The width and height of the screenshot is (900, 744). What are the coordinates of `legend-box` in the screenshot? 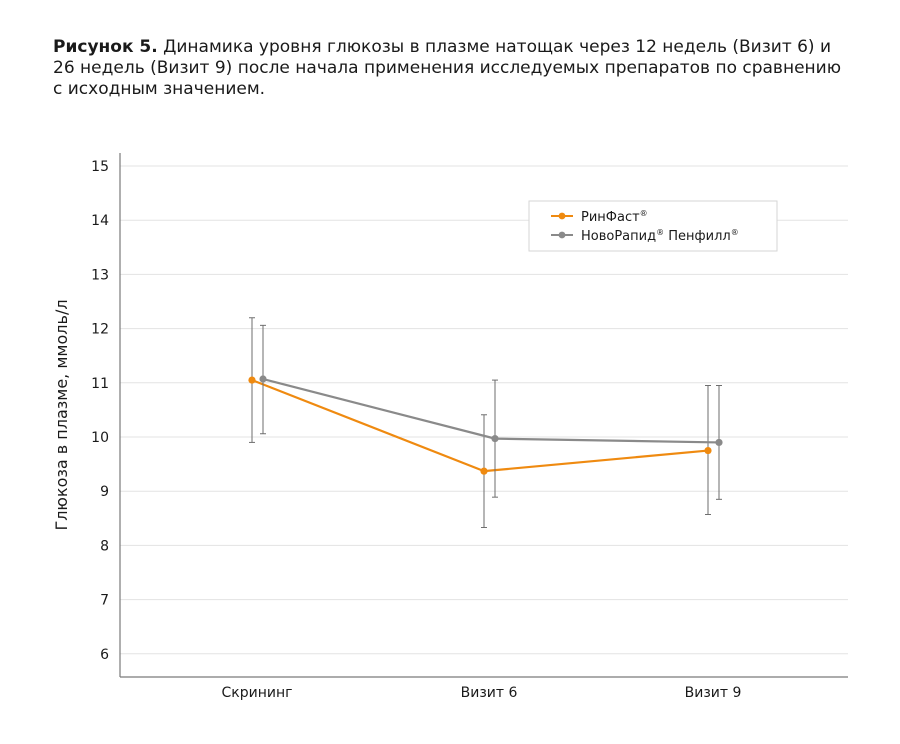 It's located at (653, 226).